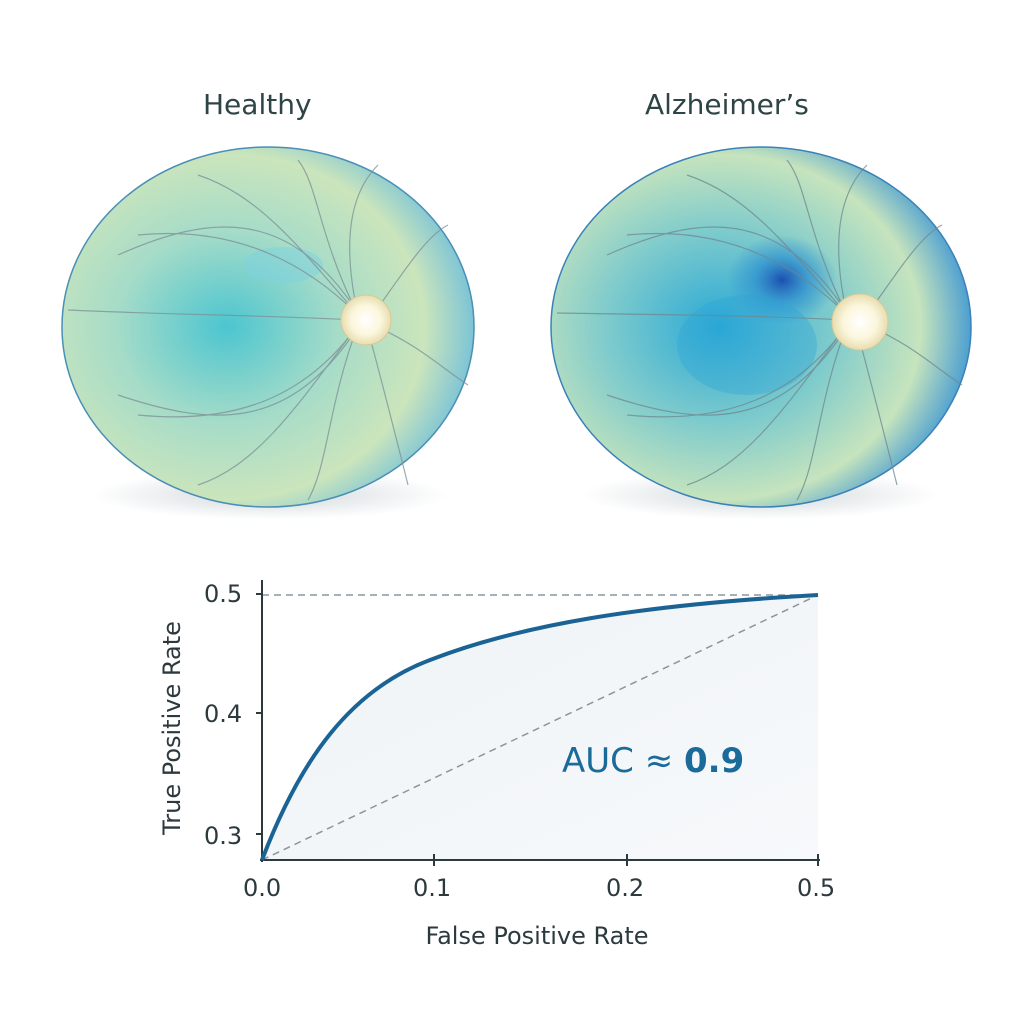  What do you see at coordinates (223, 714) in the screenshot?
I see `y-tick-1: 0.4` at bounding box center [223, 714].